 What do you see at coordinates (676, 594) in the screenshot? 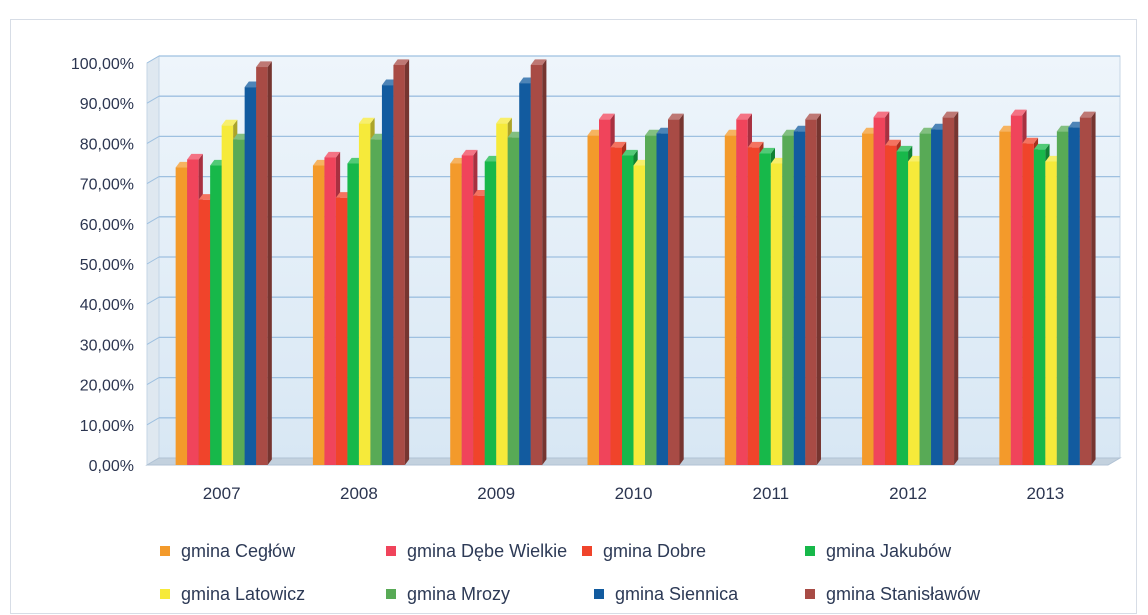
I see `legend-label-siennica: gmina Siennica` at bounding box center [676, 594].